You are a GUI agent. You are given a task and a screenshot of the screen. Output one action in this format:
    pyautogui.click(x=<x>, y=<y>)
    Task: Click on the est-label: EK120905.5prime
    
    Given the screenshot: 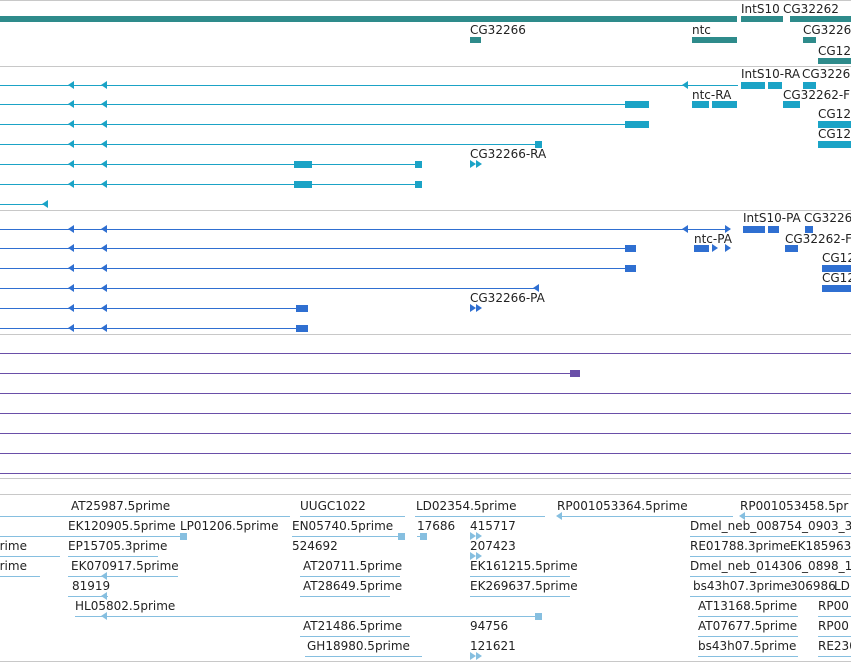 What is the action you would take?
    pyautogui.click(x=122, y=526)
    